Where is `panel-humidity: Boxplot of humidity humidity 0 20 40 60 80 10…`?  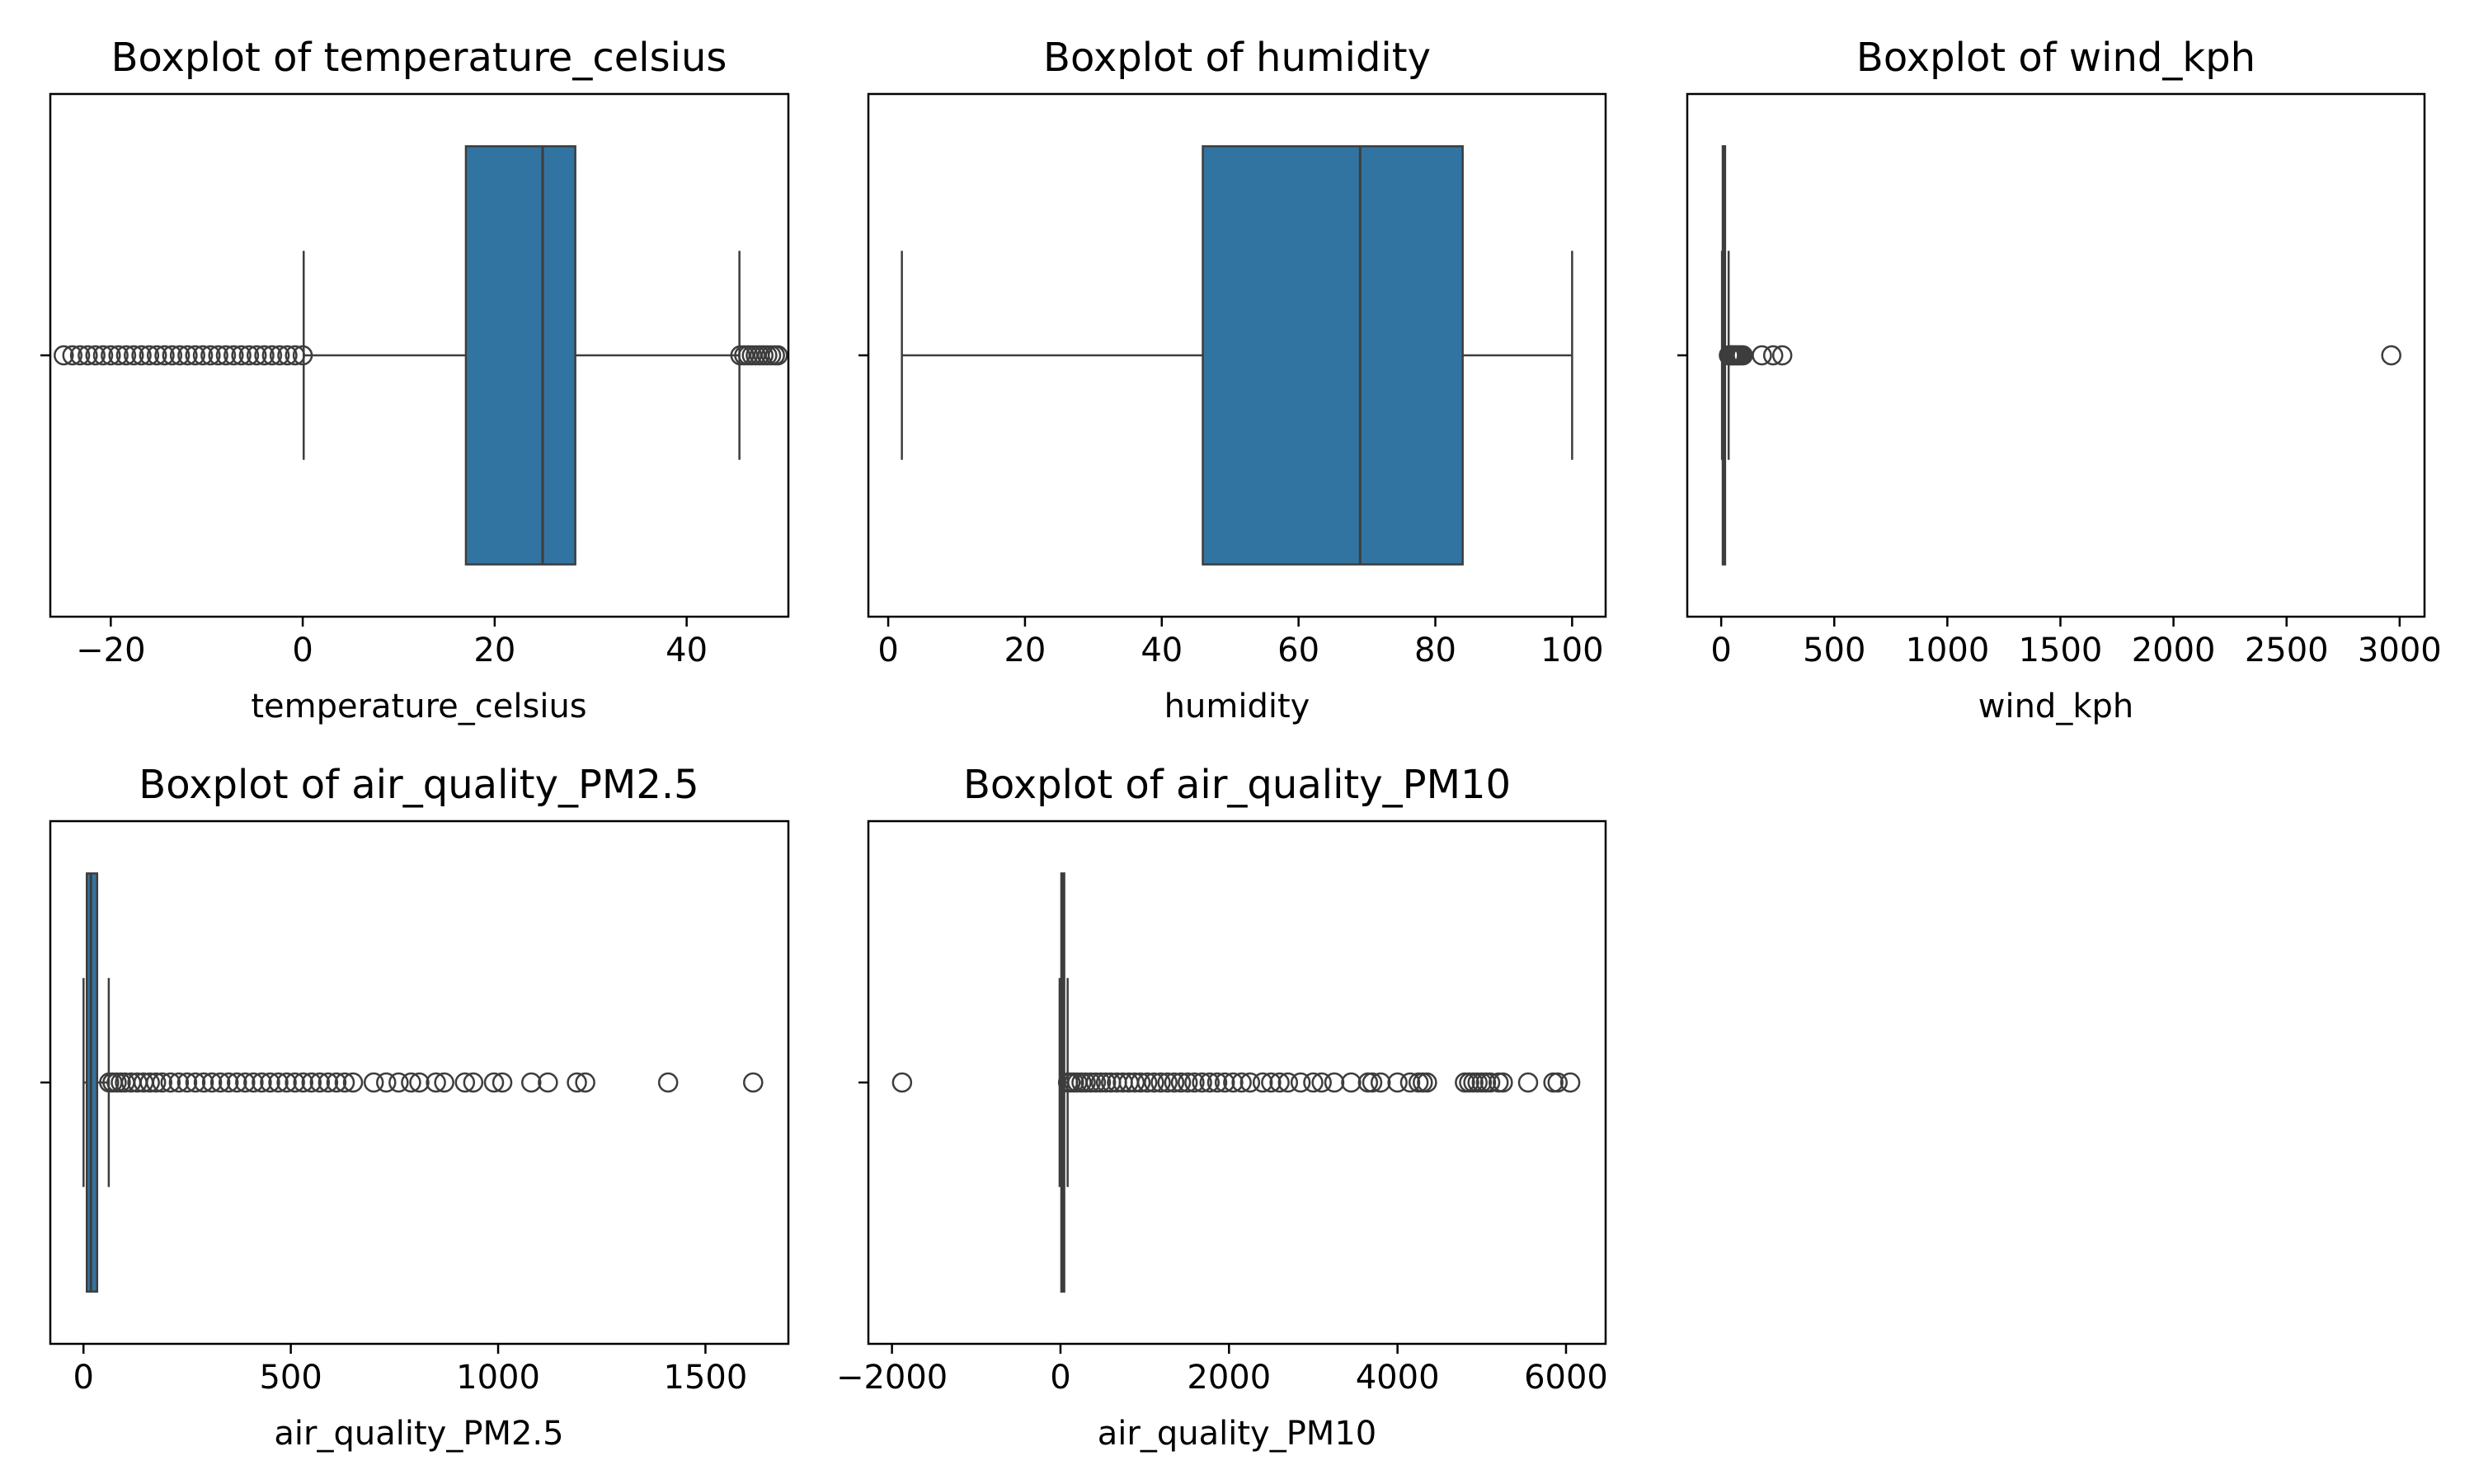
panel-humidity: Boxplot of humidity humidity 0 20 40 60 80 10… is located at coordinates (1232, 380).